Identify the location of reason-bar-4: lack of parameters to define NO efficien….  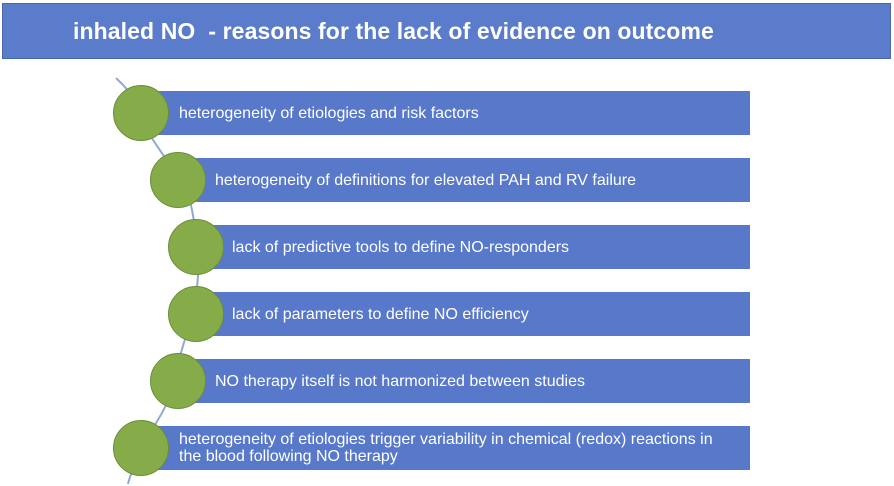
(472, 314).